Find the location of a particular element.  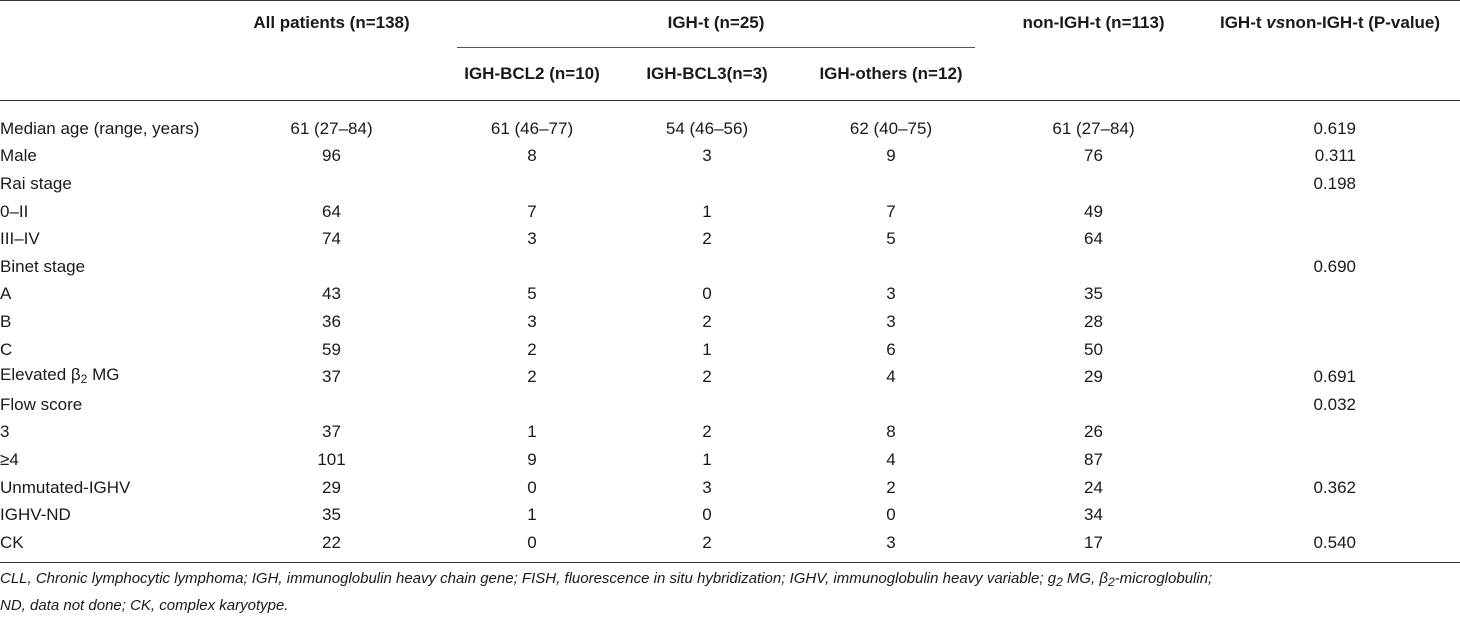

cell-non: 49 is located at coordinates (1093, 211).